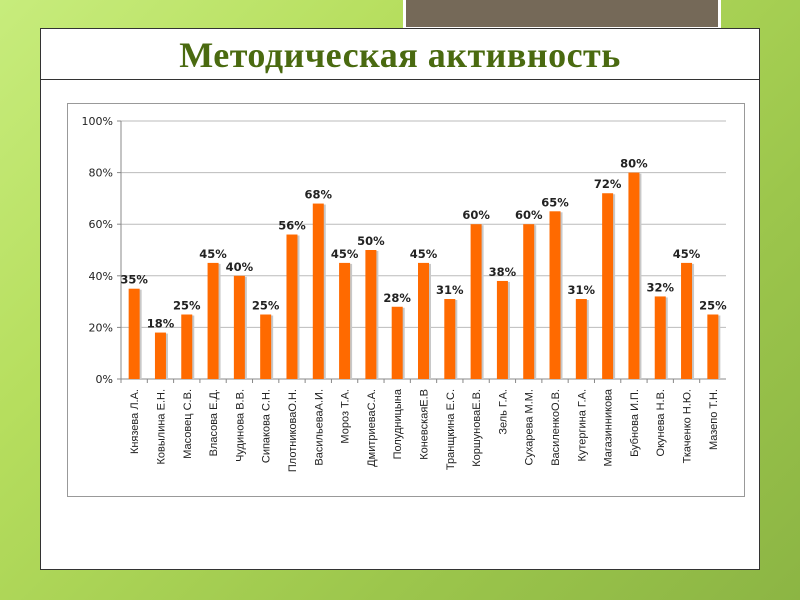 Image resolution: width=800 pixels, height=600 pixels. Describe the element at coordinates (240, 267) in the screenshot. I see `data-label: 40%` at that location.